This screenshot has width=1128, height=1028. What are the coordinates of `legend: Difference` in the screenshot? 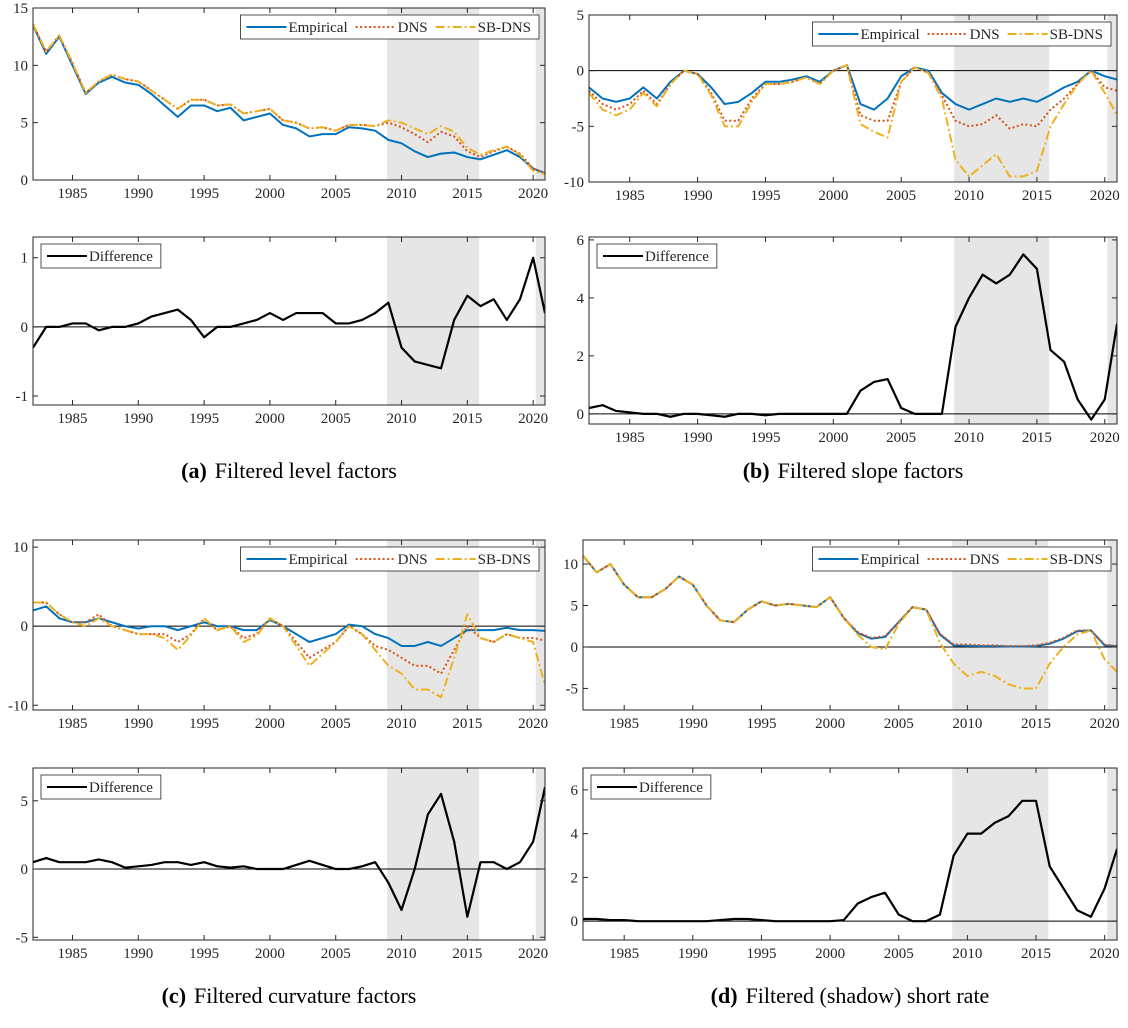 It's located at (651, 787).